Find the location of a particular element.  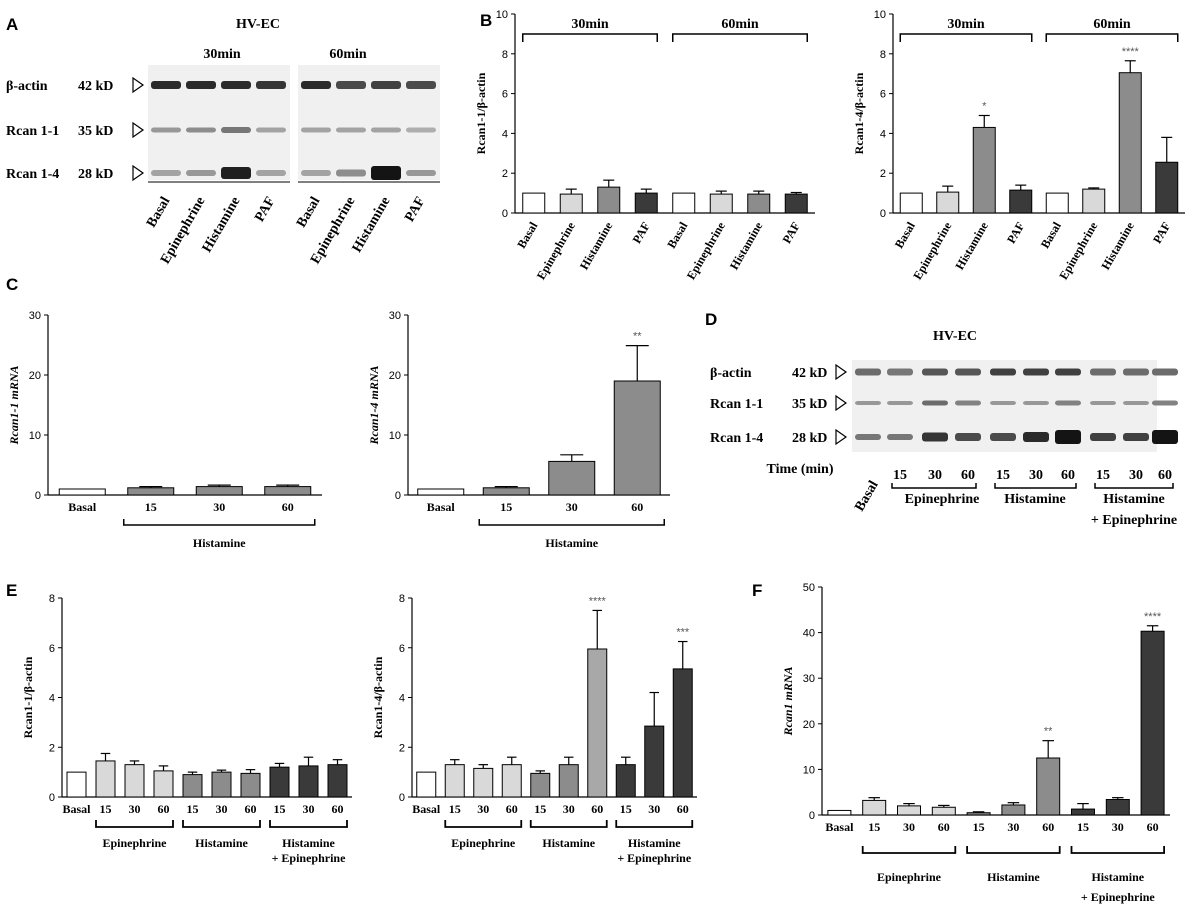

y-axis-label-F: Rcan1 mRNA is located at coordinates (788, 701).